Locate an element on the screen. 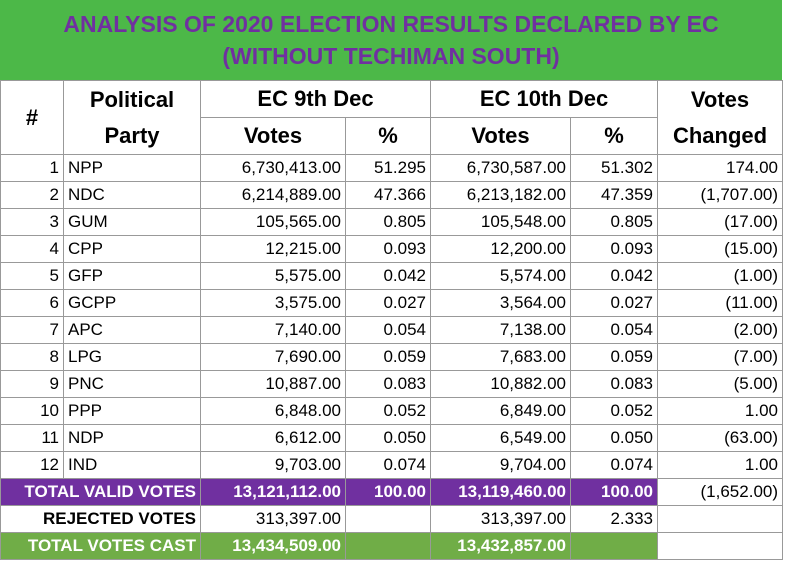 This screenshot has width=800, height=569. cell: (1,652.00) is located at coordinates (720, 492).